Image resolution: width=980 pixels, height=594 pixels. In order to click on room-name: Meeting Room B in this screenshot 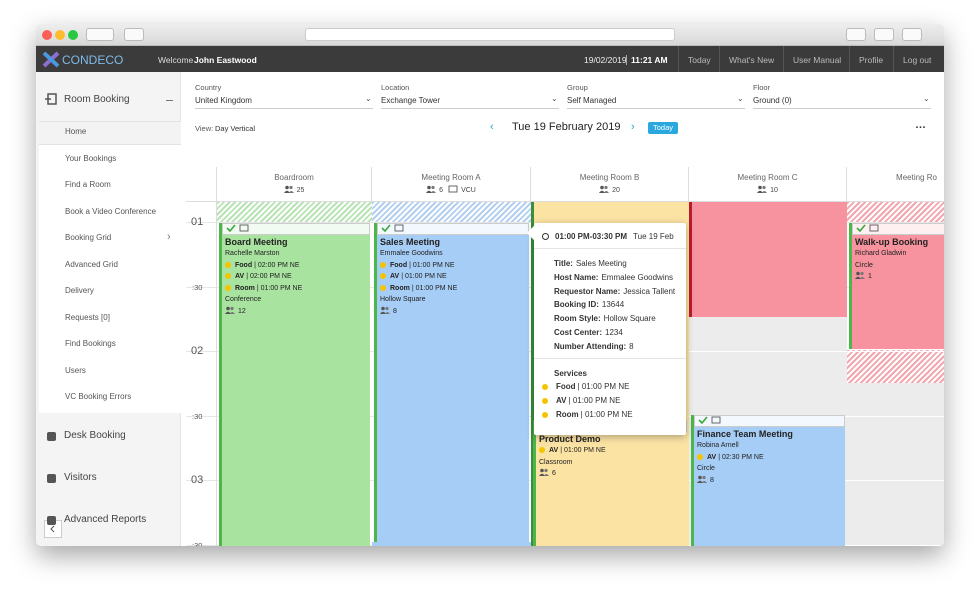, I will do `click(609, 177)`.